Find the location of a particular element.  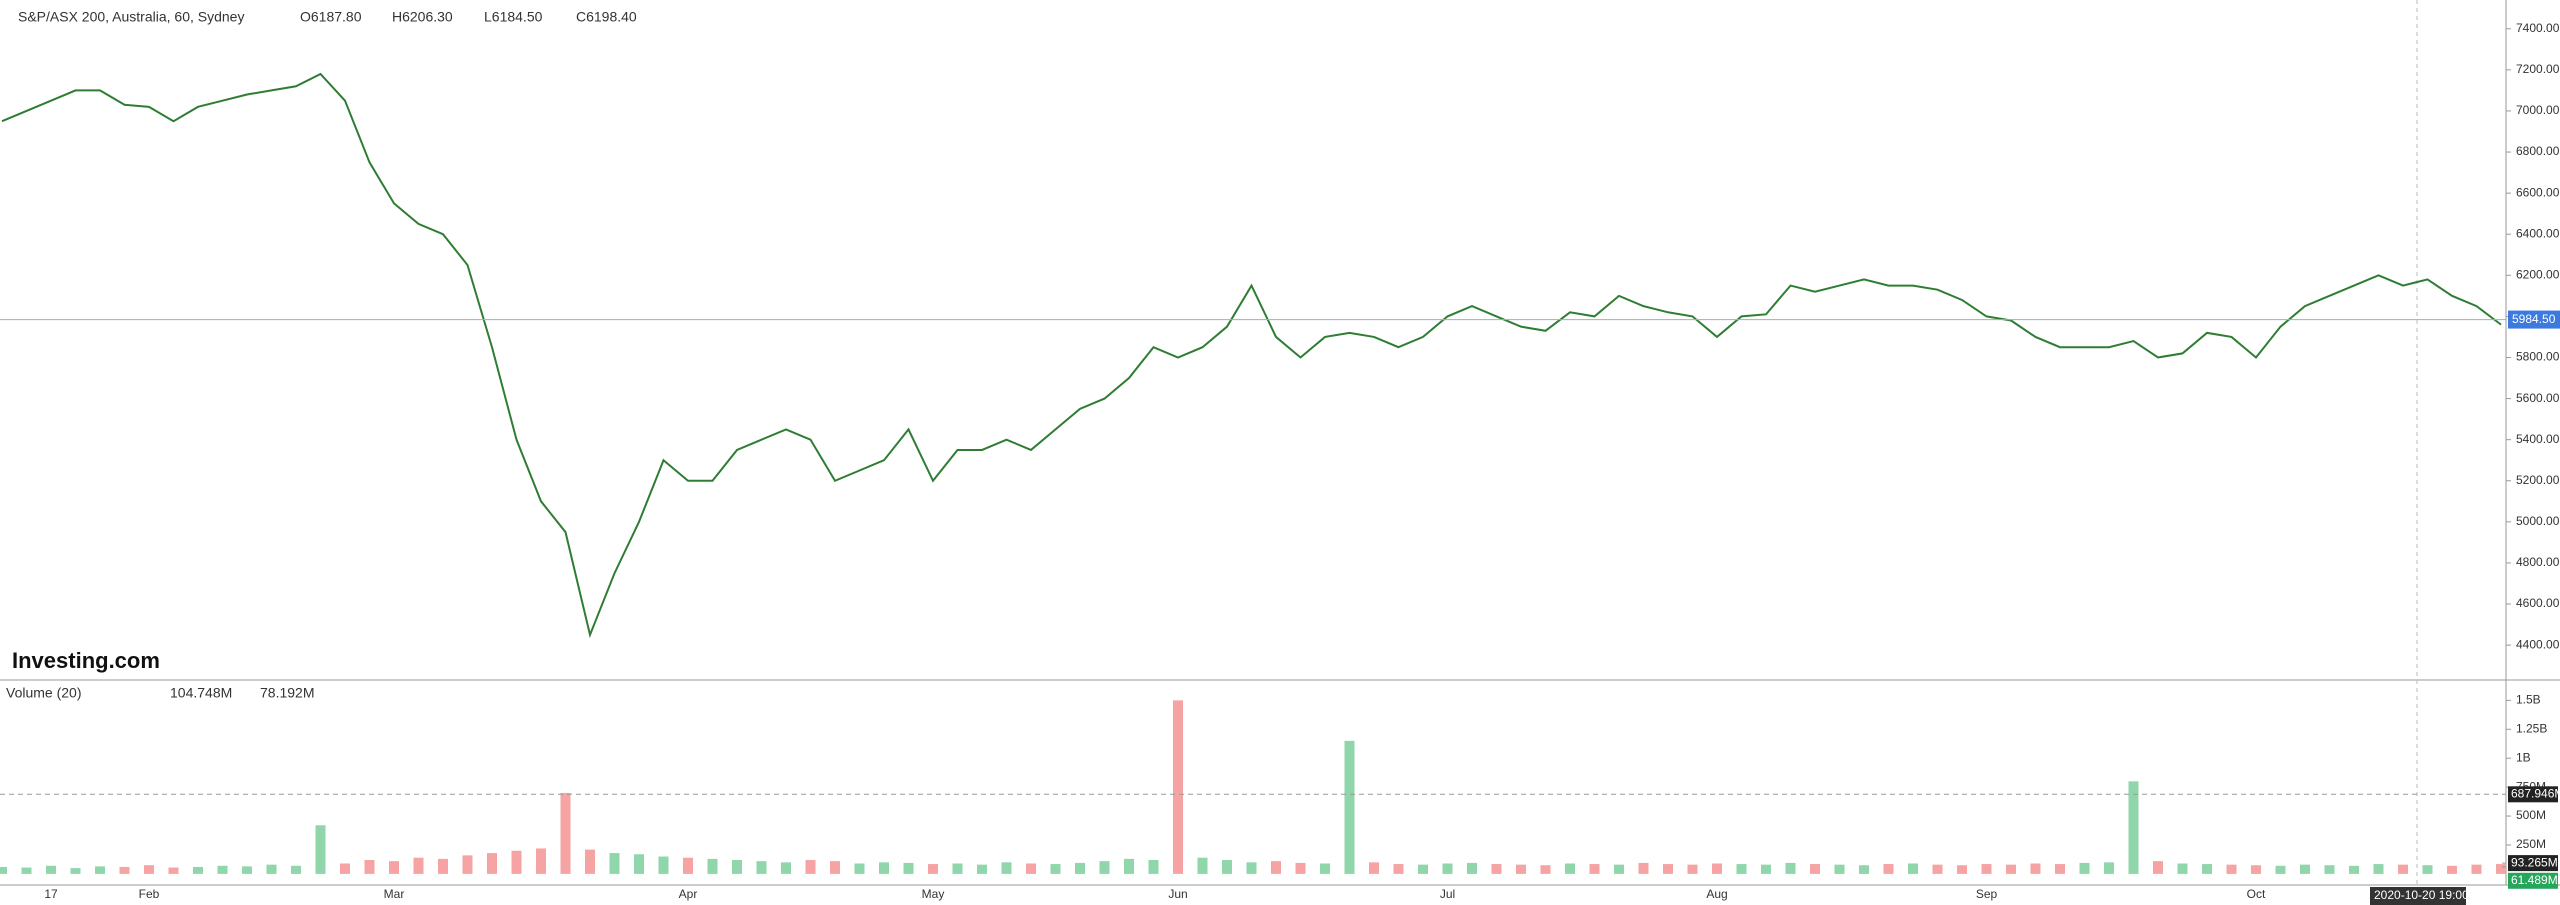

y-tick-label: 6200.00 is located at coordinates (2538, 274).